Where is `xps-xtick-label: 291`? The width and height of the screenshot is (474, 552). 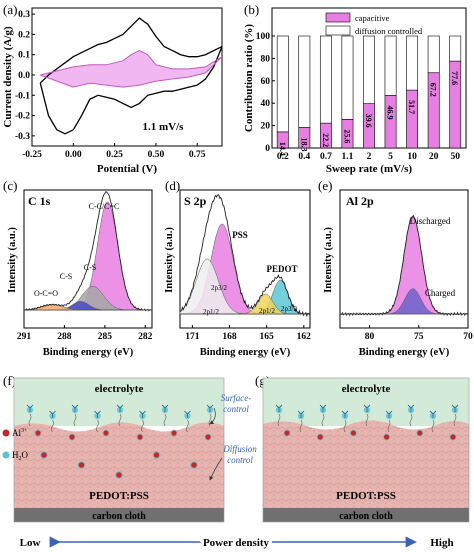 xps-xtick-label: 291 is located at coordinates (24, 337).